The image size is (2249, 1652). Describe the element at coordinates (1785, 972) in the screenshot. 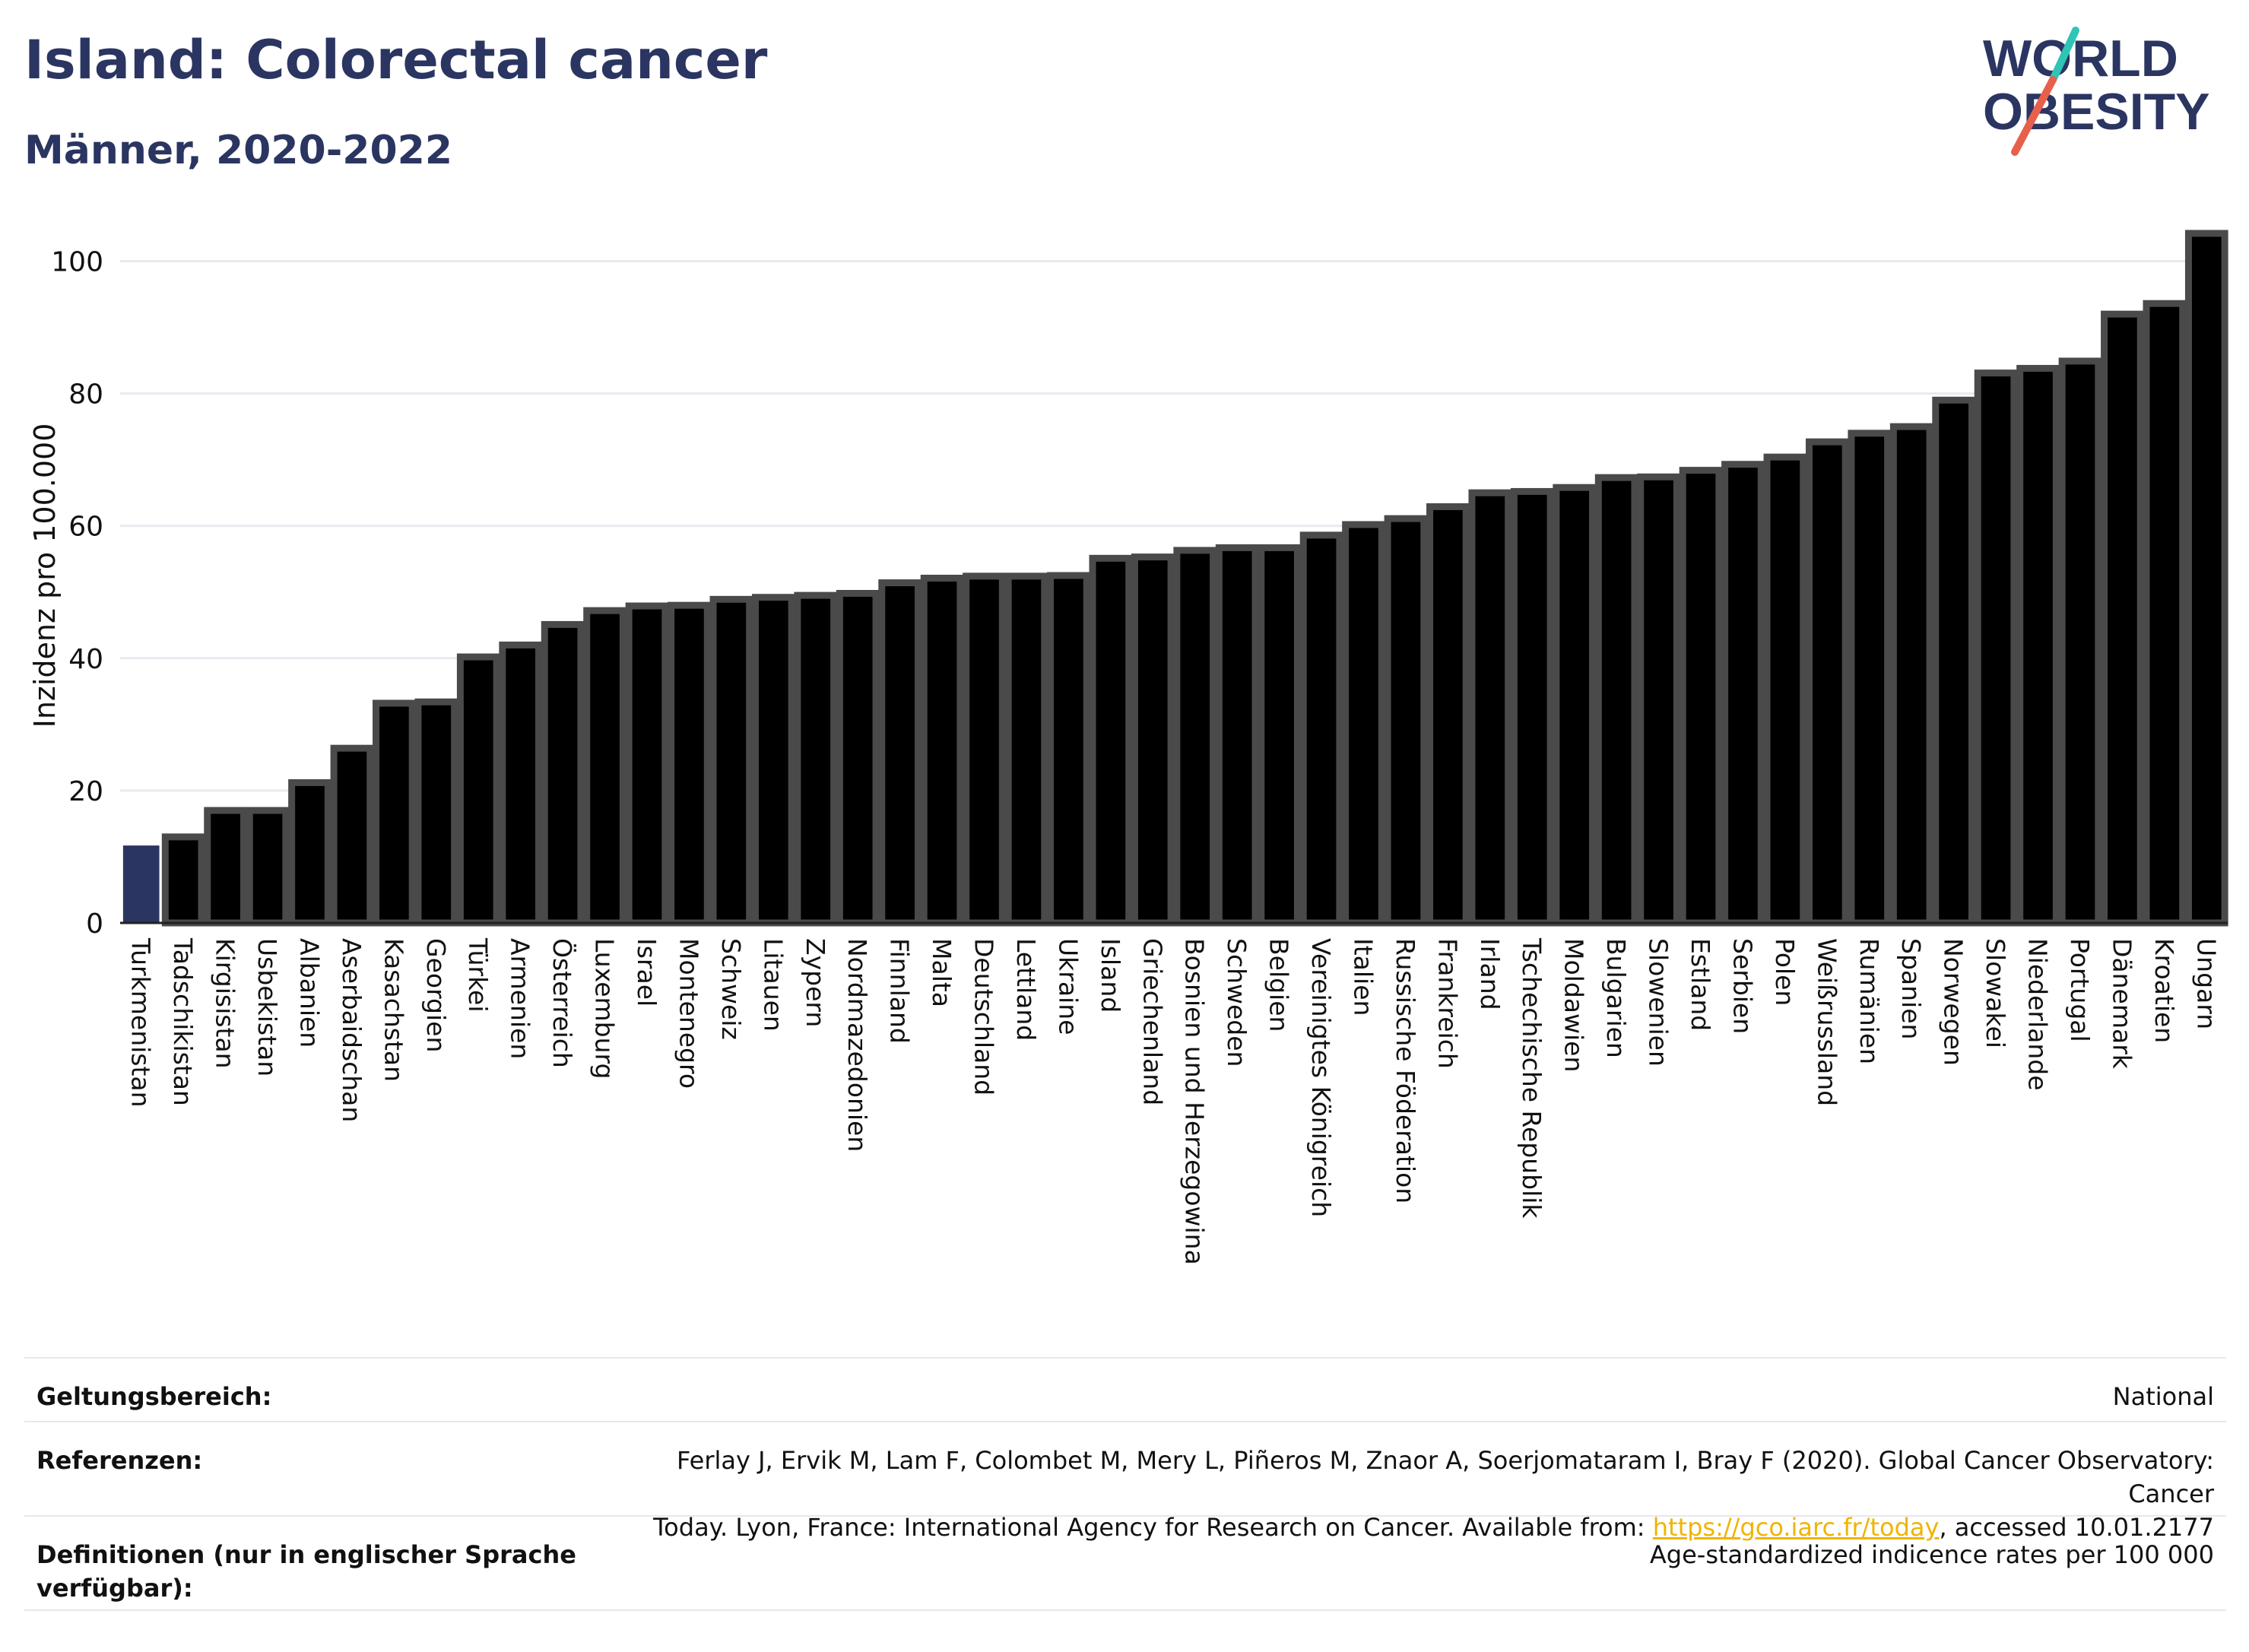

I see `x-tick-label: Polen` at that location.